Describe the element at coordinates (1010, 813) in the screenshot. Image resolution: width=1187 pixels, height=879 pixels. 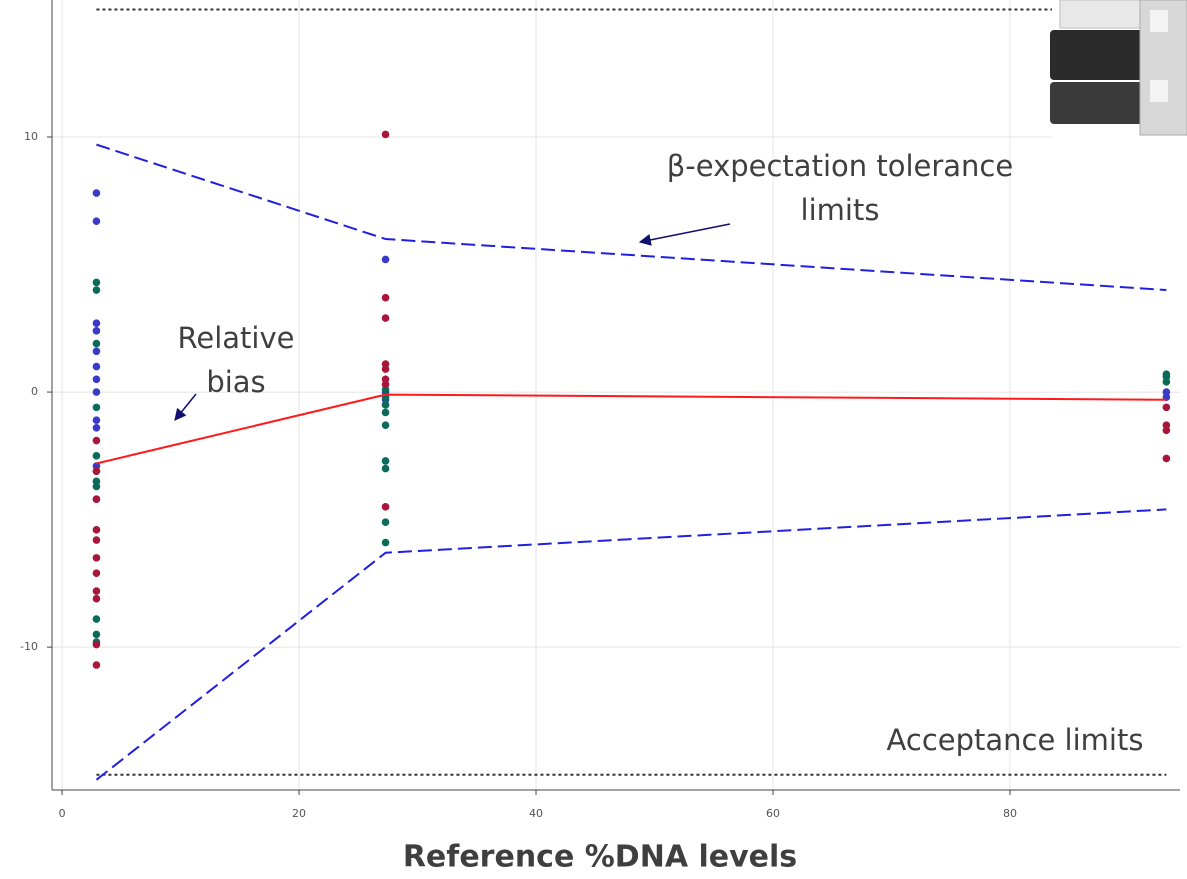
I see `x-tick-label: 80` at that location.